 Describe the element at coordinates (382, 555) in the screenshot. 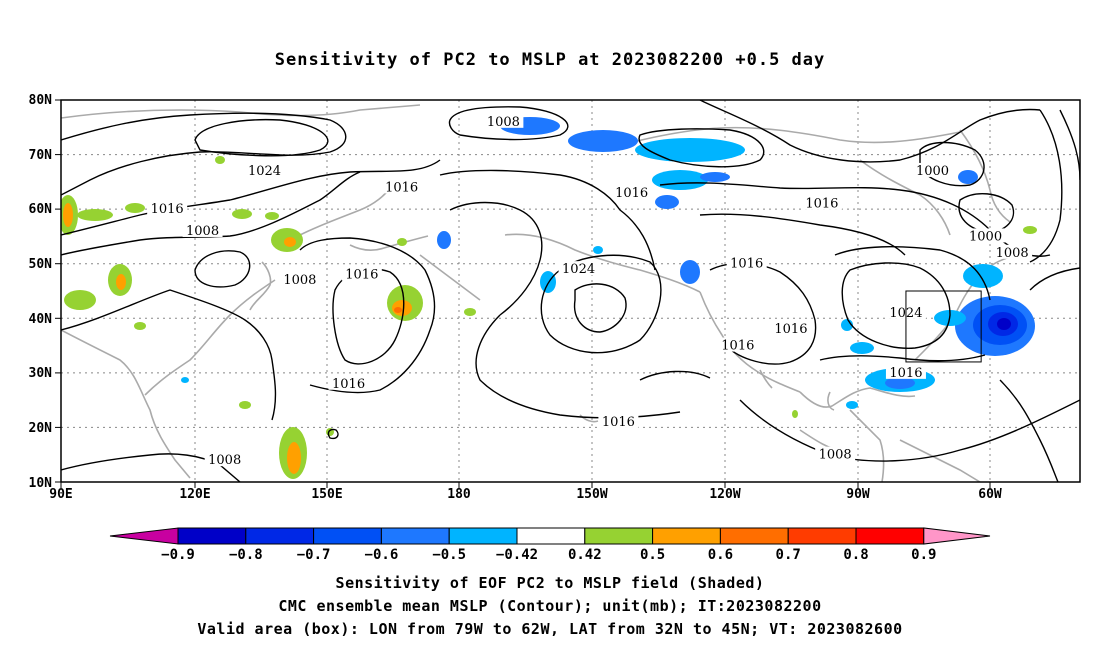

I see `colorbar-label: −0.6` at that location.